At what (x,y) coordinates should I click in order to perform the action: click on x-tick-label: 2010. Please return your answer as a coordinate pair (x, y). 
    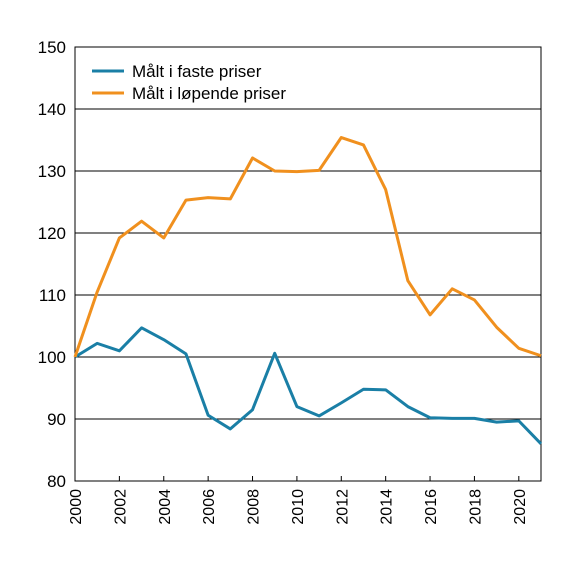
    Looking at the image, I should click on (298, 507).